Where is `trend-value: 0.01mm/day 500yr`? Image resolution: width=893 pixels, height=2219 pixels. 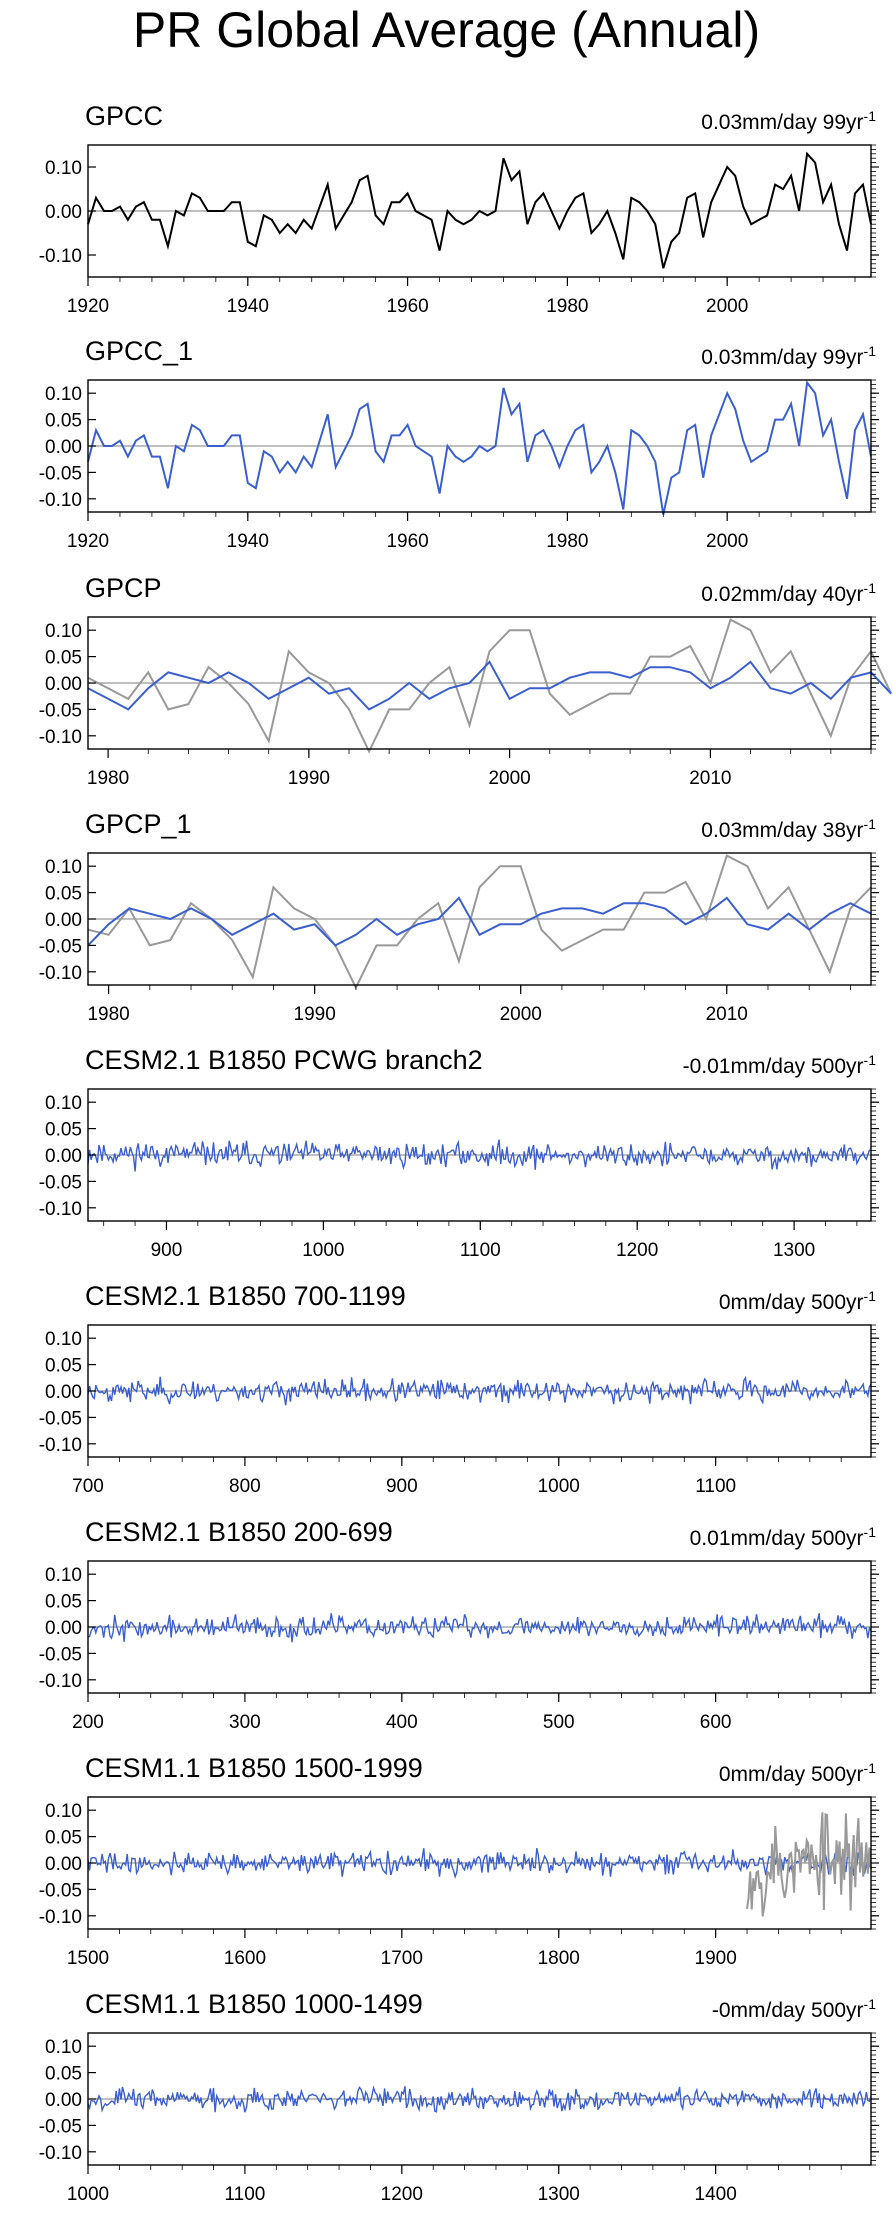 trend-value: 0.01mm/day 500yr is located at coordinates (776, 1538).